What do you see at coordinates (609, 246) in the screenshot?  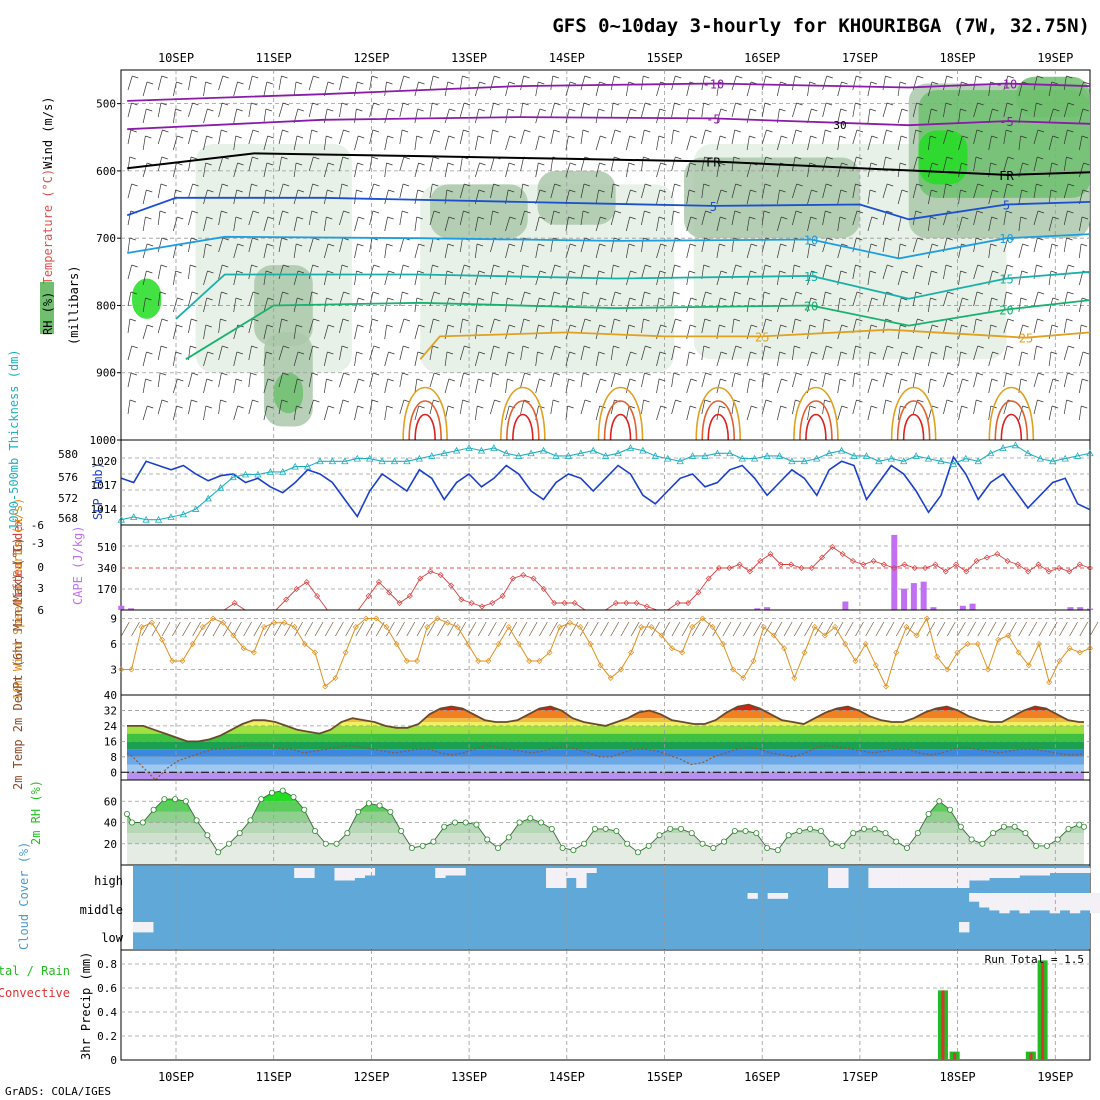 I see `temperature-contour` at bounding box center [609, 246].